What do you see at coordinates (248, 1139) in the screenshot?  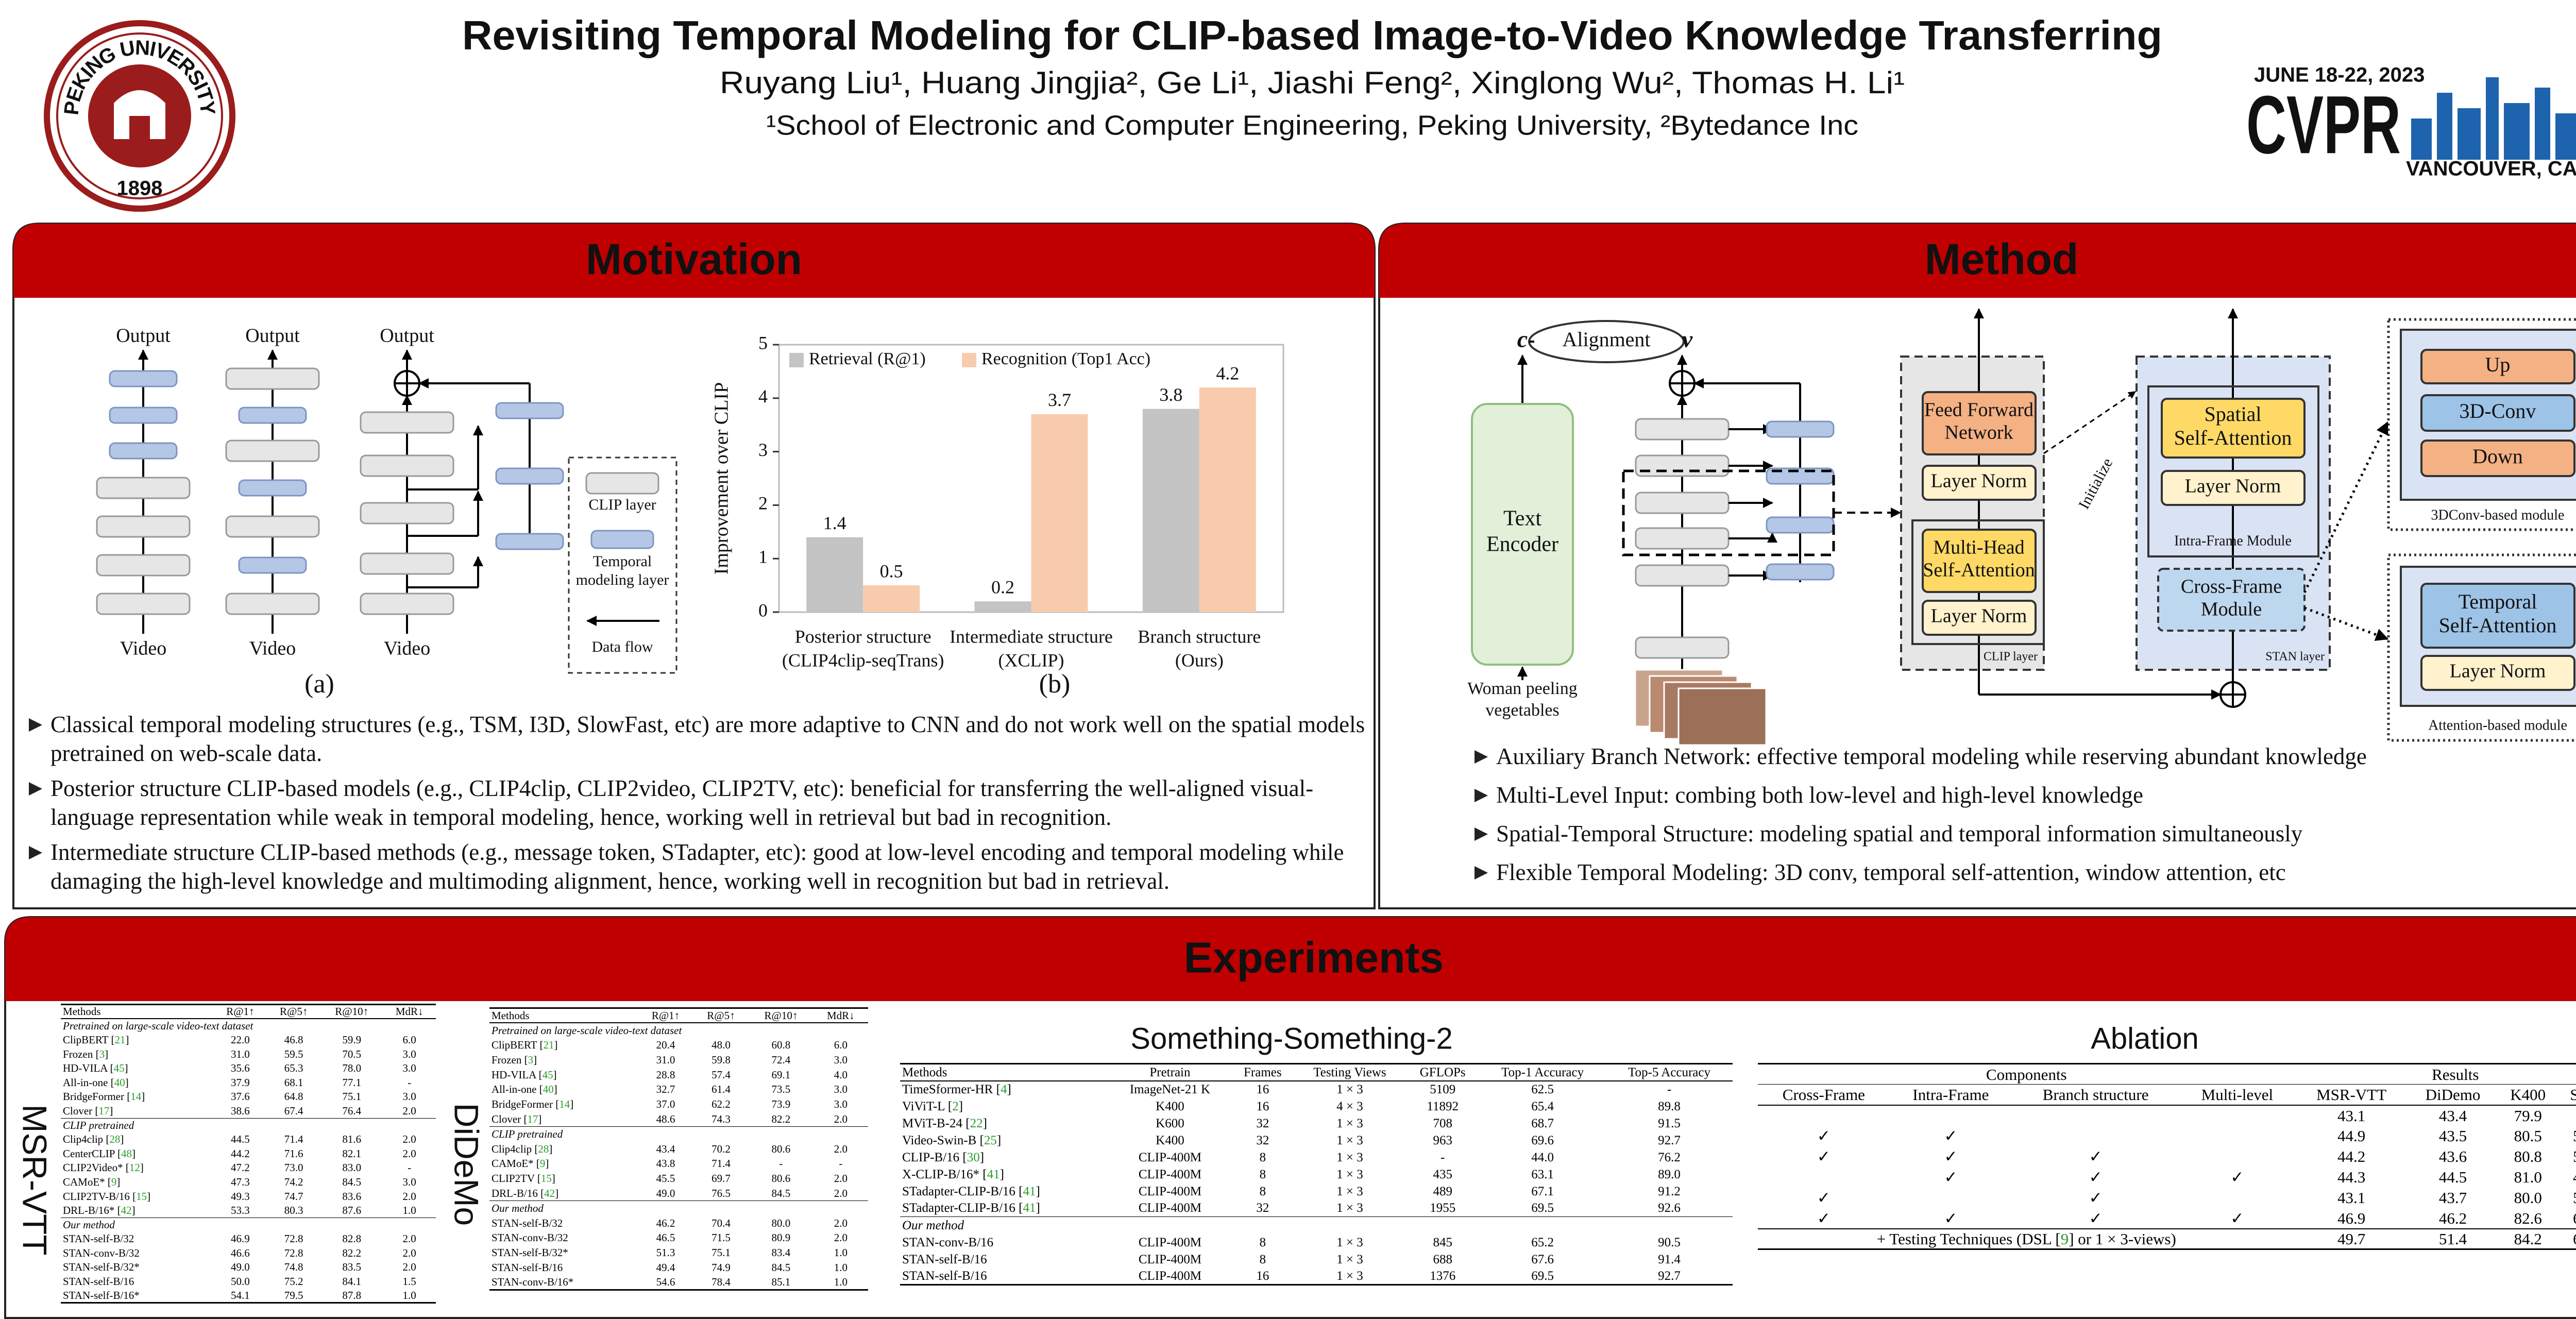 I see `table-row: Clip4clip [28] 44.5 71.4 81.6 2.0` at bounding box center [248, 1139].